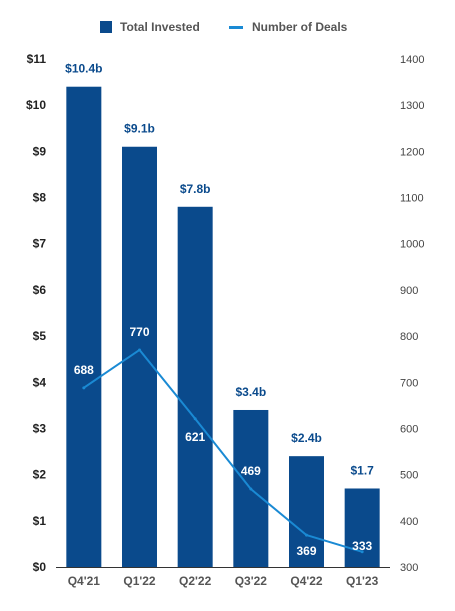 The image size is (455, 611). What do you see at coordinates (40, 428) in the screenshot?
I see `y-left-tick-label: $3` at bounding box center [40, 428].